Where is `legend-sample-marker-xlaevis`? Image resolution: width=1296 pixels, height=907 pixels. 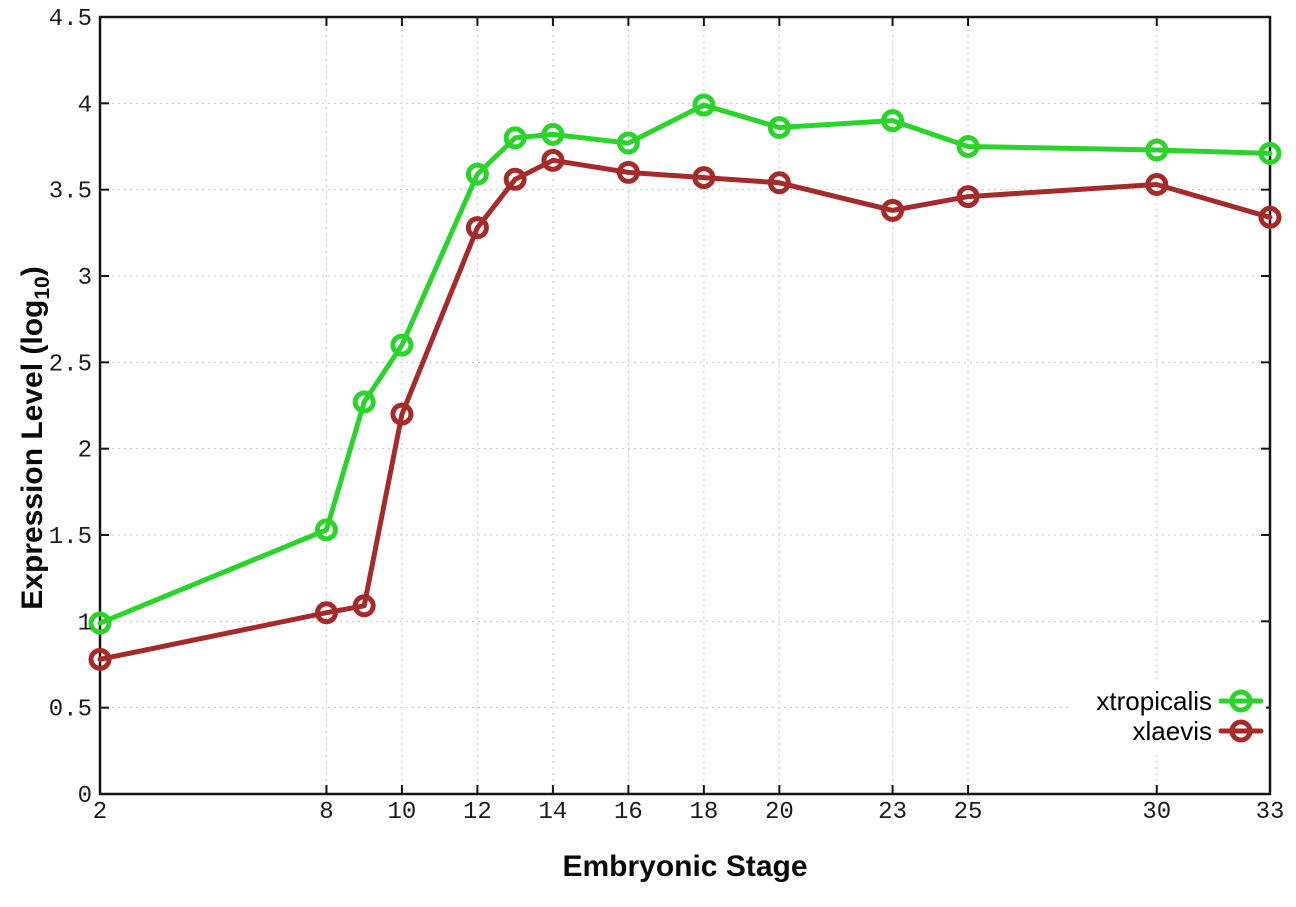
legend-sample-marker-xlaevis is located at coordinates (1241, 731).